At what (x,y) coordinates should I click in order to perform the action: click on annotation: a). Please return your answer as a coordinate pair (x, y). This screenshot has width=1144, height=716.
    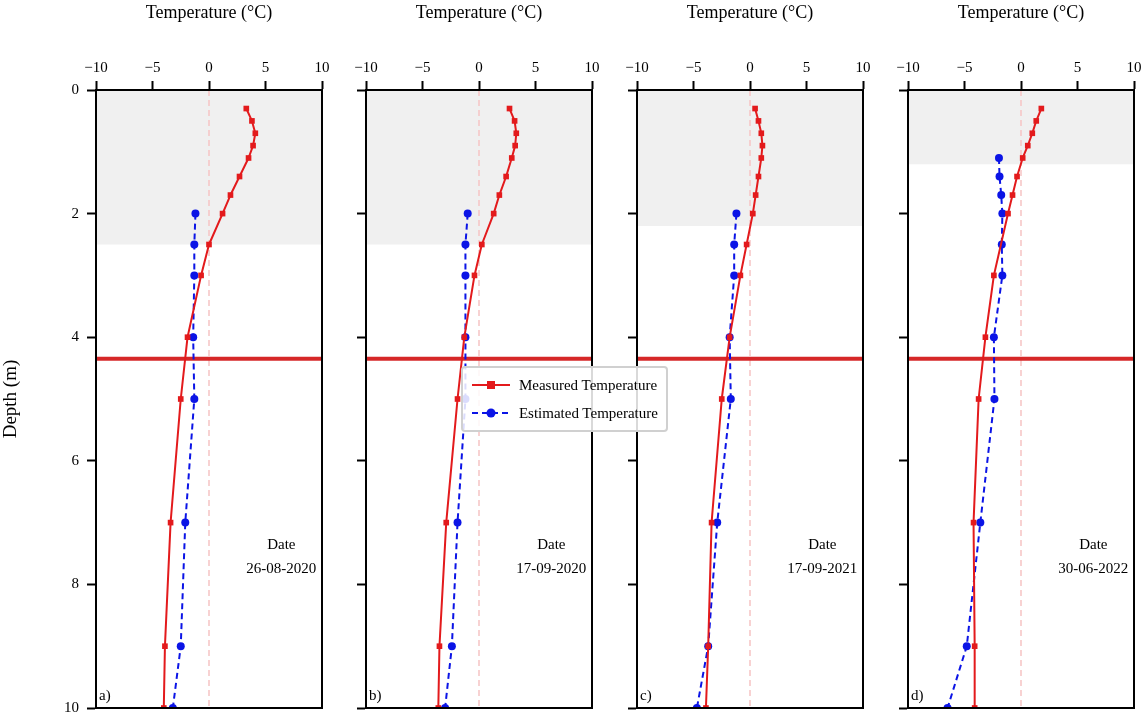
    Looking at the image, I should click on (105, 696).